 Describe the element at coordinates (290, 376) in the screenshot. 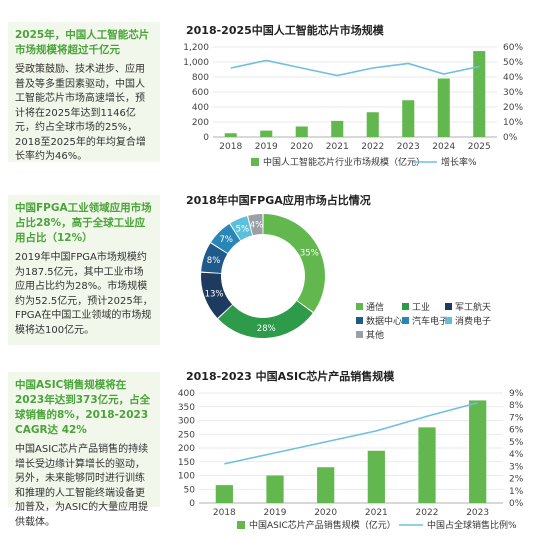

I see `chart3-title: 2018-2023 中国ASIC芯片产品销售规模` at that location.